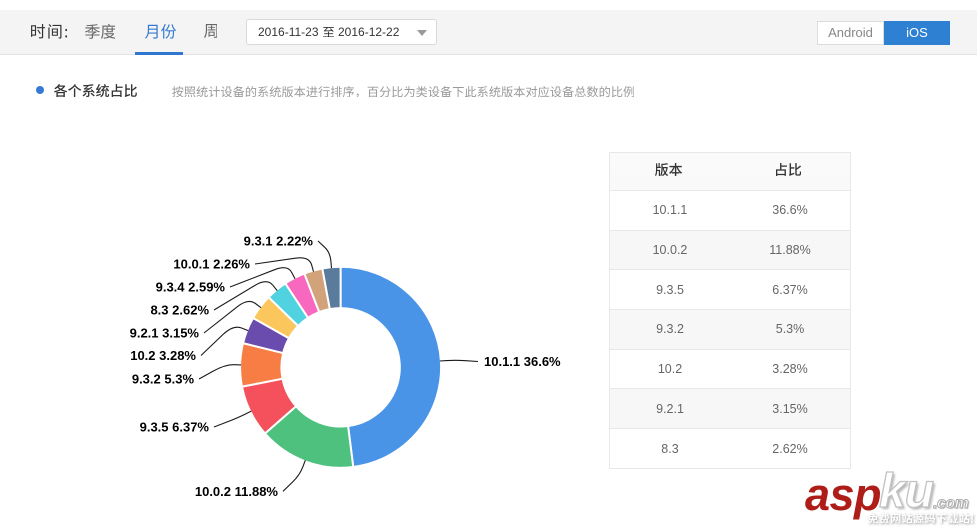 This screenshot has height=530, width=977. I want to click on svg-text: 10.0.1 2.26%, so click(211, 264).